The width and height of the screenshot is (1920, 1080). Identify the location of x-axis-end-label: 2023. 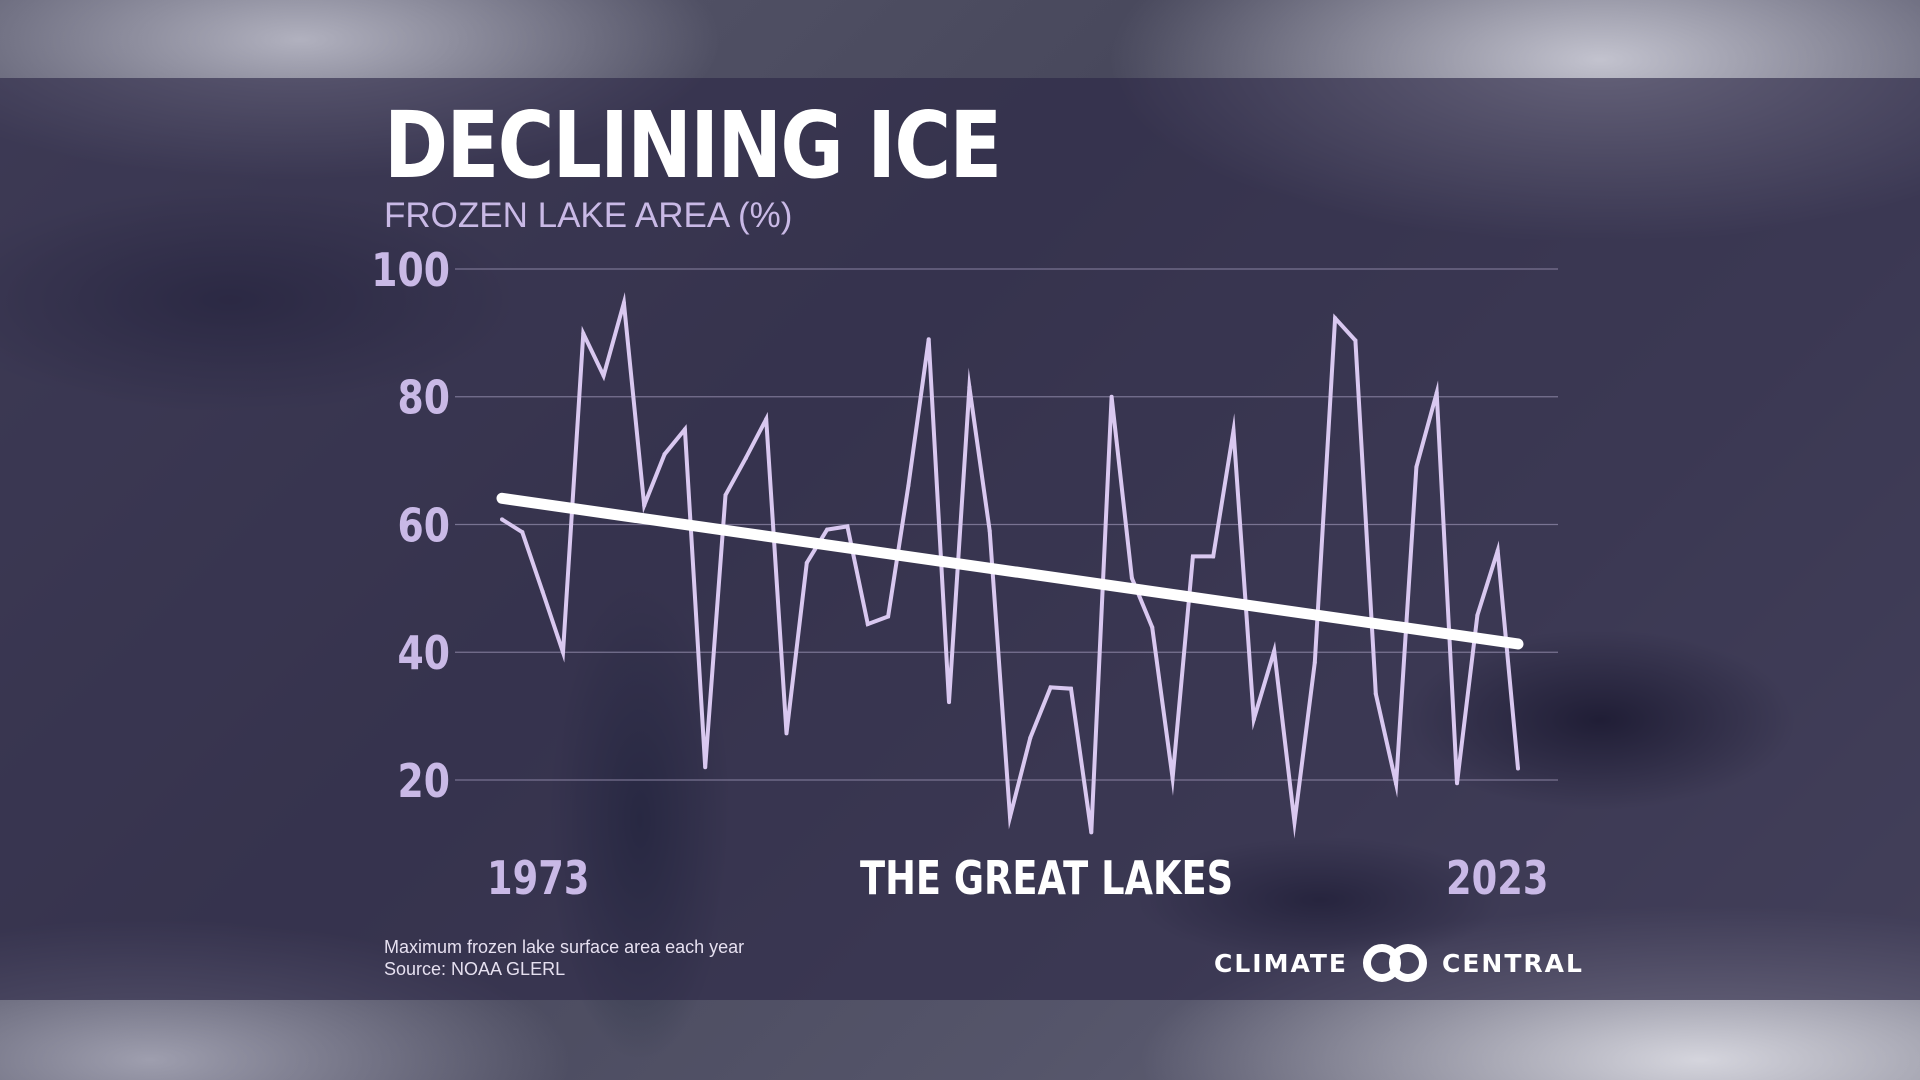
(1497, 878).